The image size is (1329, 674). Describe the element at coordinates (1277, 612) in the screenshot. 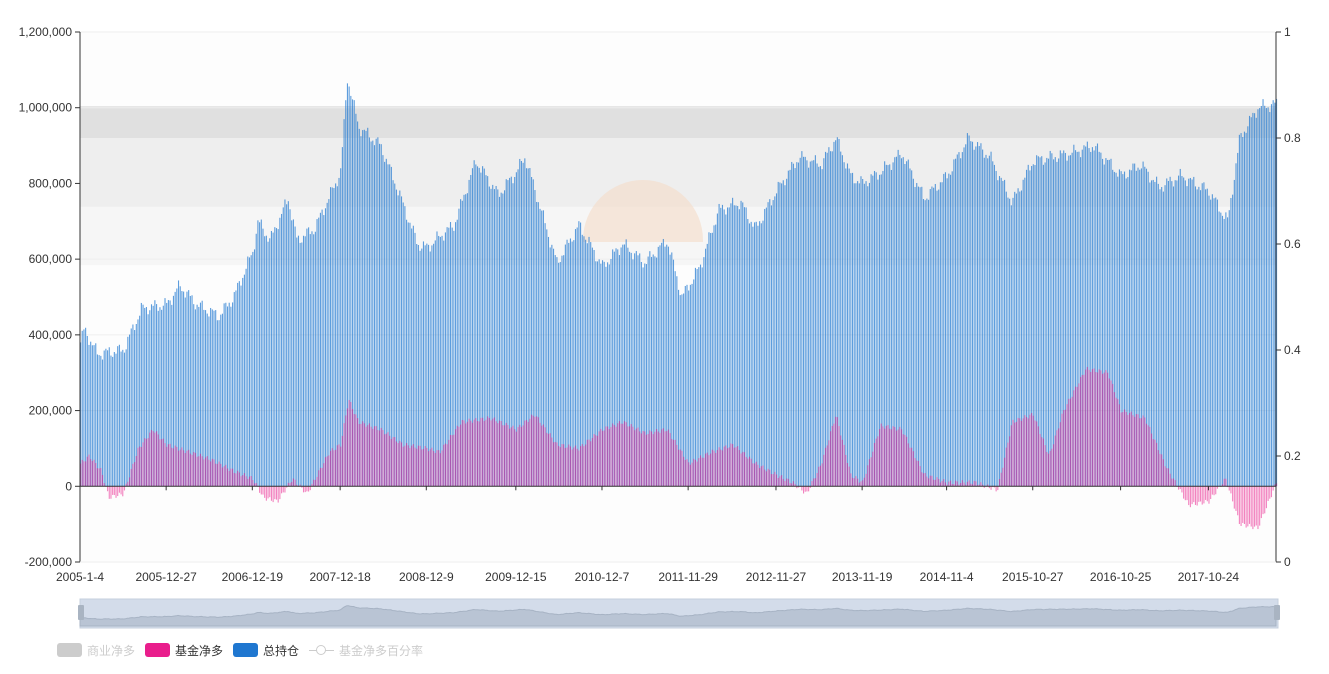

I see `zoom-handle-right` at that location.